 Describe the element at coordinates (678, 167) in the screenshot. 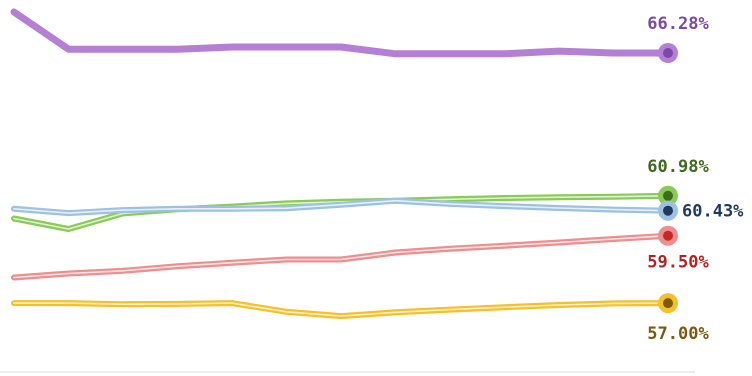

I see `series-green-end-label: 60.98%` at that location.